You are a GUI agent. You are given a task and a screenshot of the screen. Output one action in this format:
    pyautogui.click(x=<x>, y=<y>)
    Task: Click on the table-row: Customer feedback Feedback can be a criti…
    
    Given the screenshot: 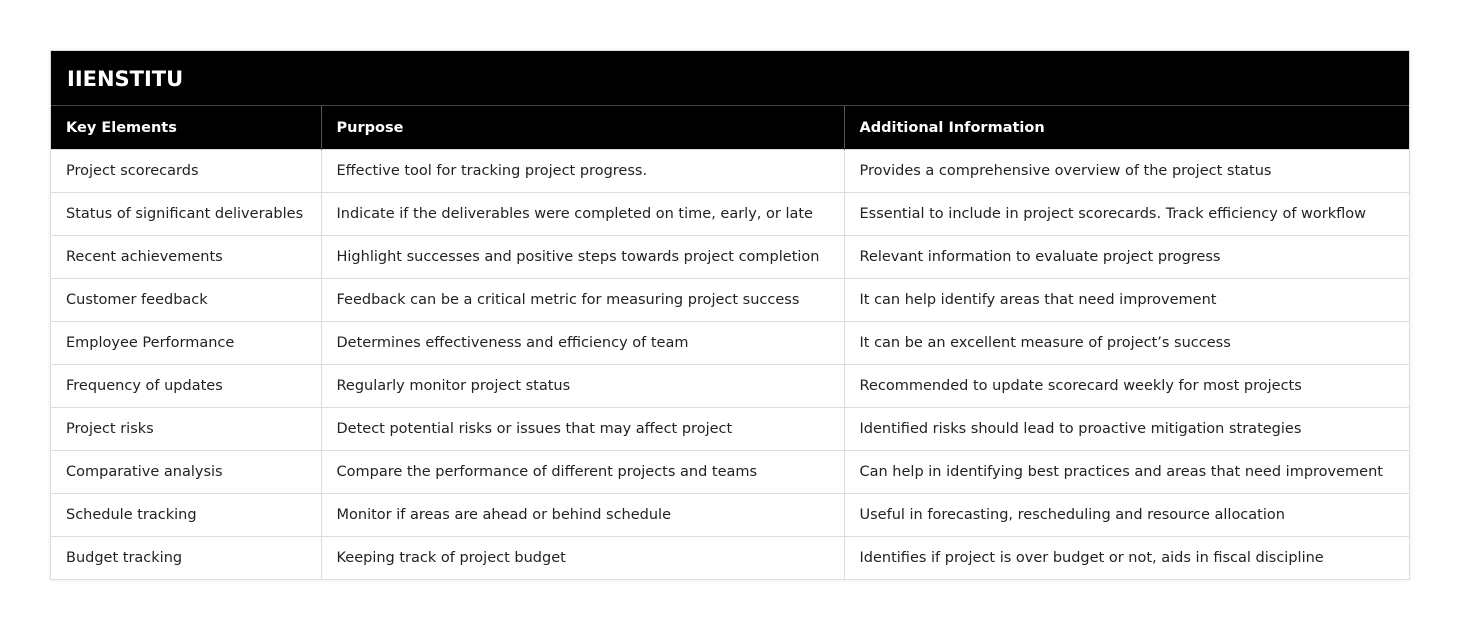 What is the action you would take?
    pyautogui.click(x=730, y=300)
    